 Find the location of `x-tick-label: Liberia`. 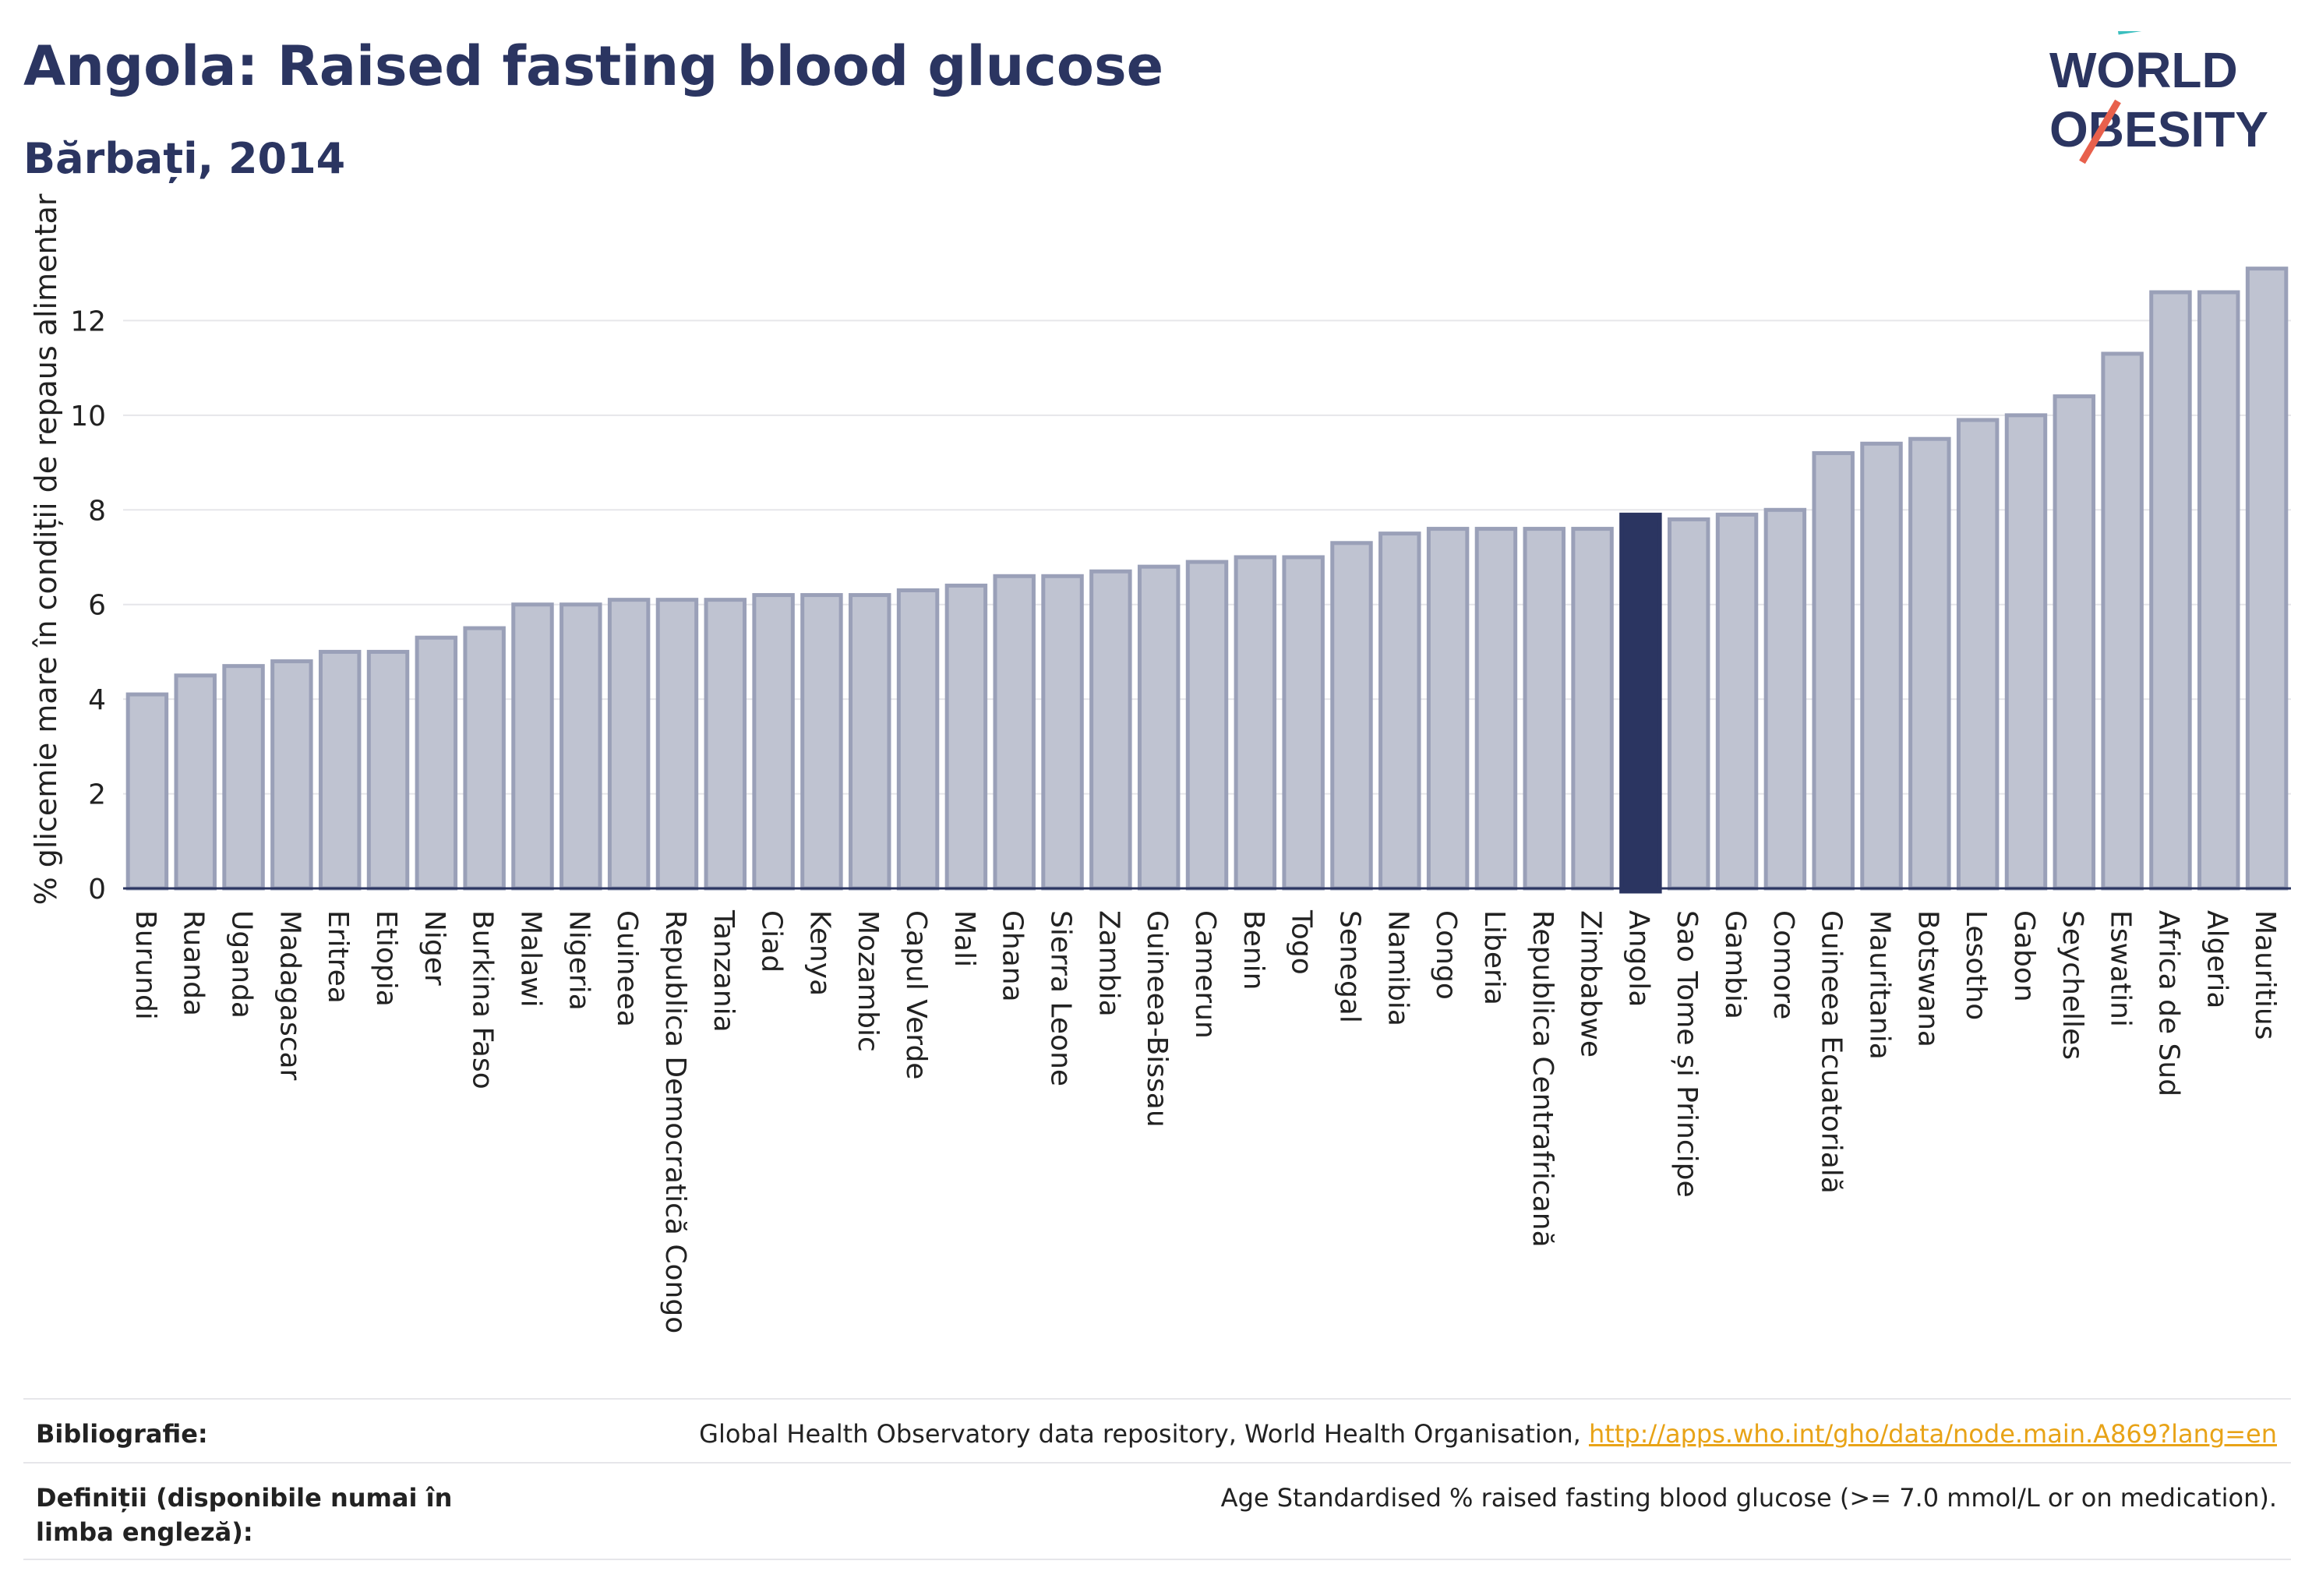

x-tick-label: Liberia is located at coordinates (1494, 957).